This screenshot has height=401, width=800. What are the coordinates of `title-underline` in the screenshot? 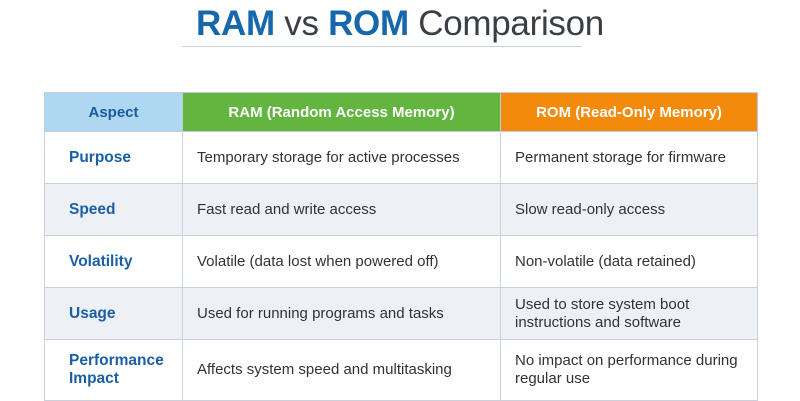 It's located at (382, 46).